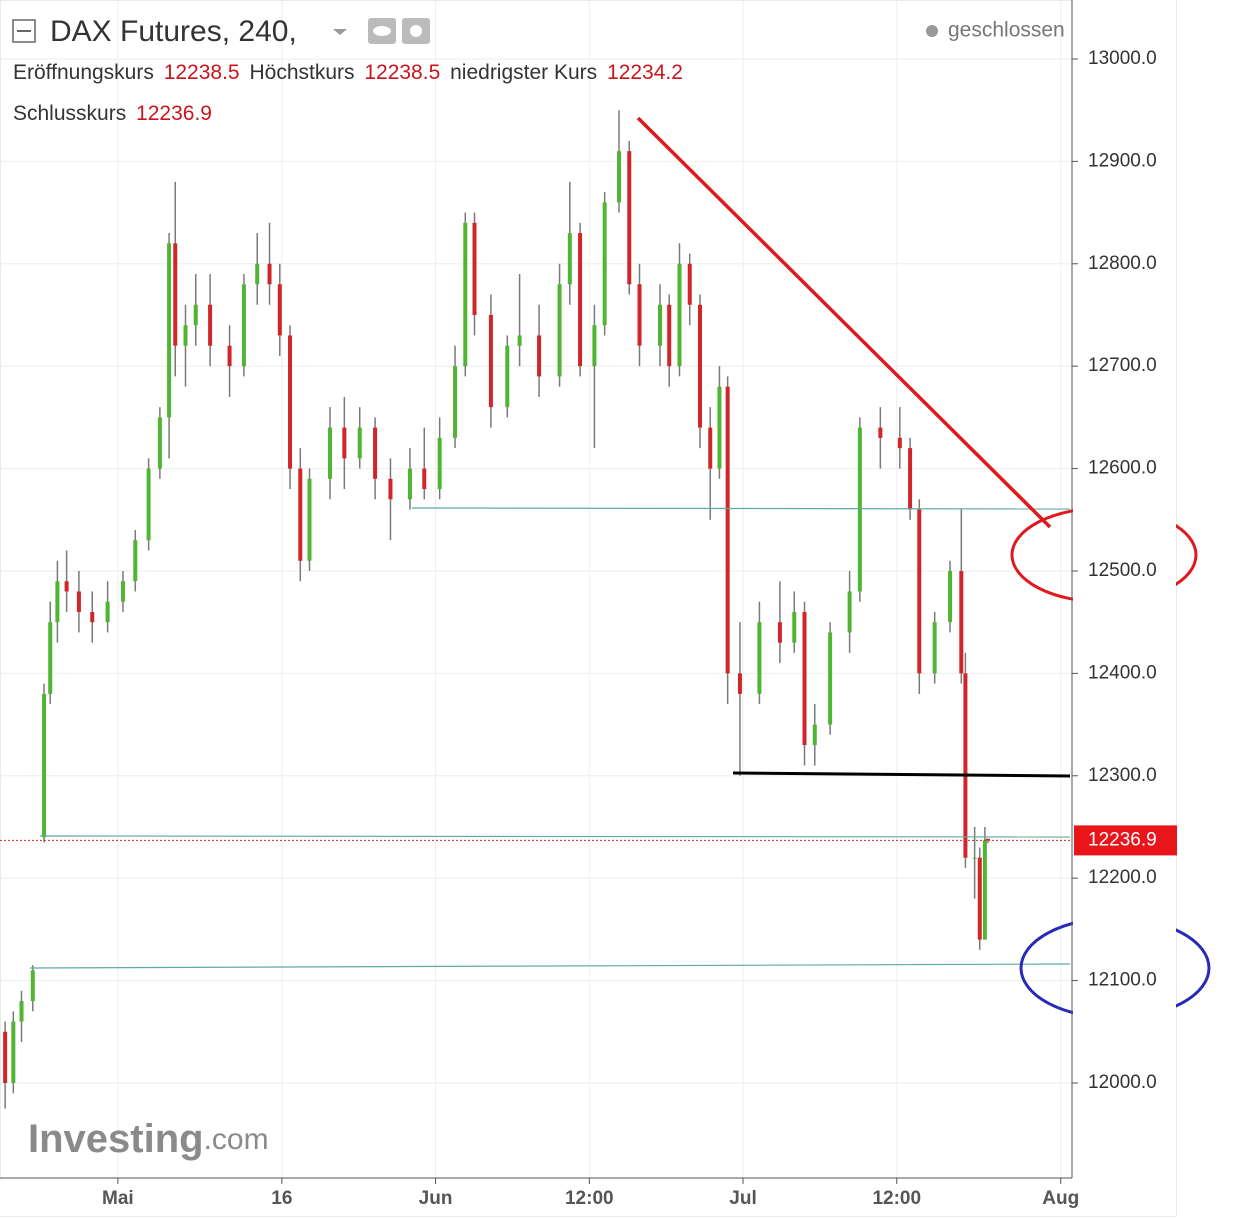 The height and width of the screenshot is (1219, 1249). What do you see at coordinates (588, 1197) in the screenshot?
I see `x-axis-panel` at bounding box center [588, 1197].